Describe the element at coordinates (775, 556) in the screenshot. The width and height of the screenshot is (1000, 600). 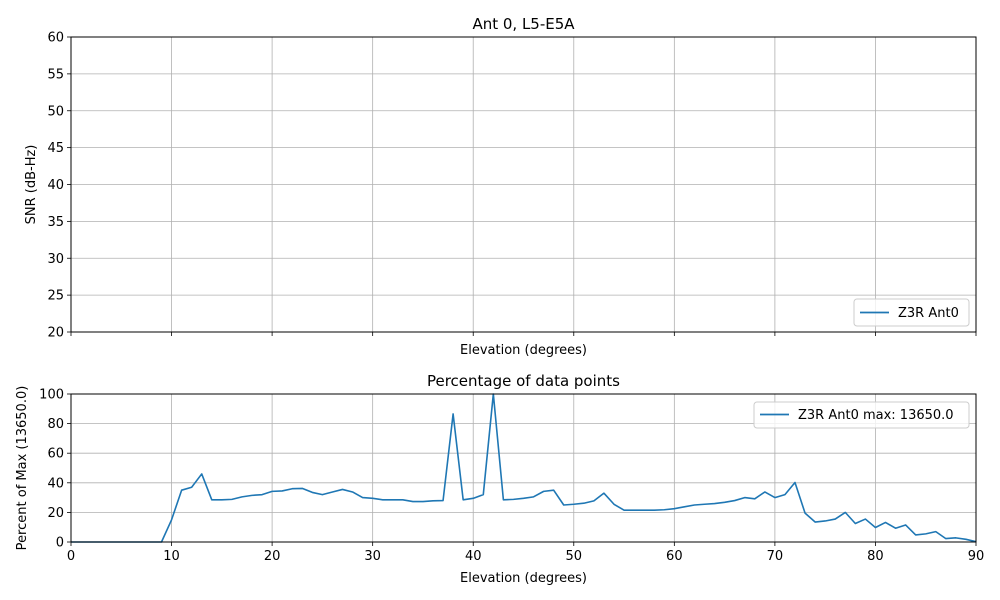
I see `percentage-x-tick-label: 70` at that location.